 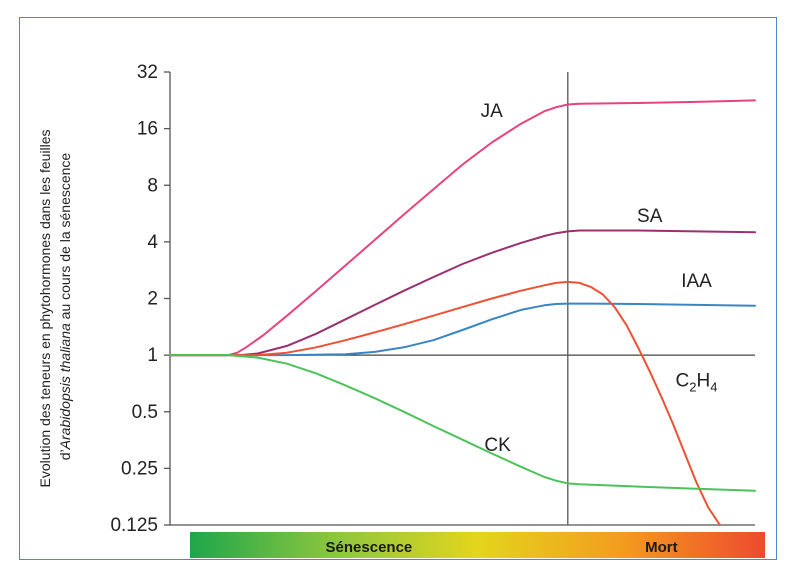 I want to click on series-label-c2h4: C2H4, so click(x=697, y=383).